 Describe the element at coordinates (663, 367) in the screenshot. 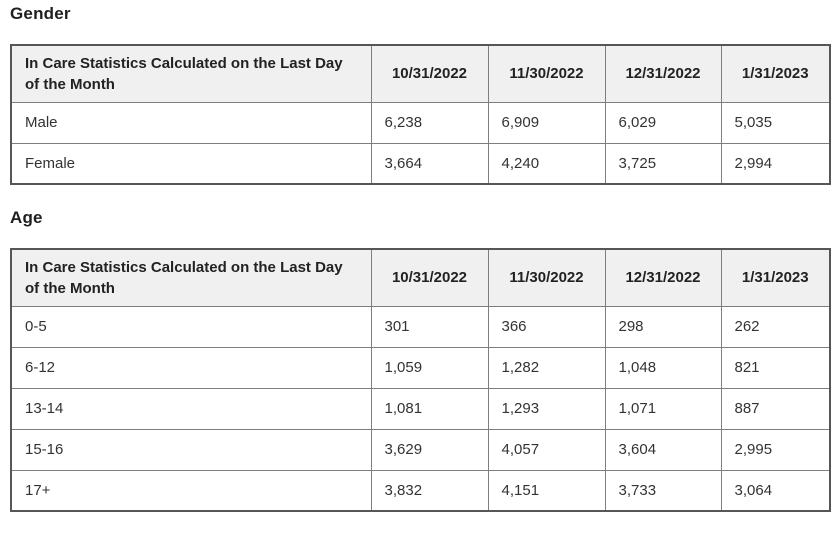

I see `cell-value: 1,048` at that location.